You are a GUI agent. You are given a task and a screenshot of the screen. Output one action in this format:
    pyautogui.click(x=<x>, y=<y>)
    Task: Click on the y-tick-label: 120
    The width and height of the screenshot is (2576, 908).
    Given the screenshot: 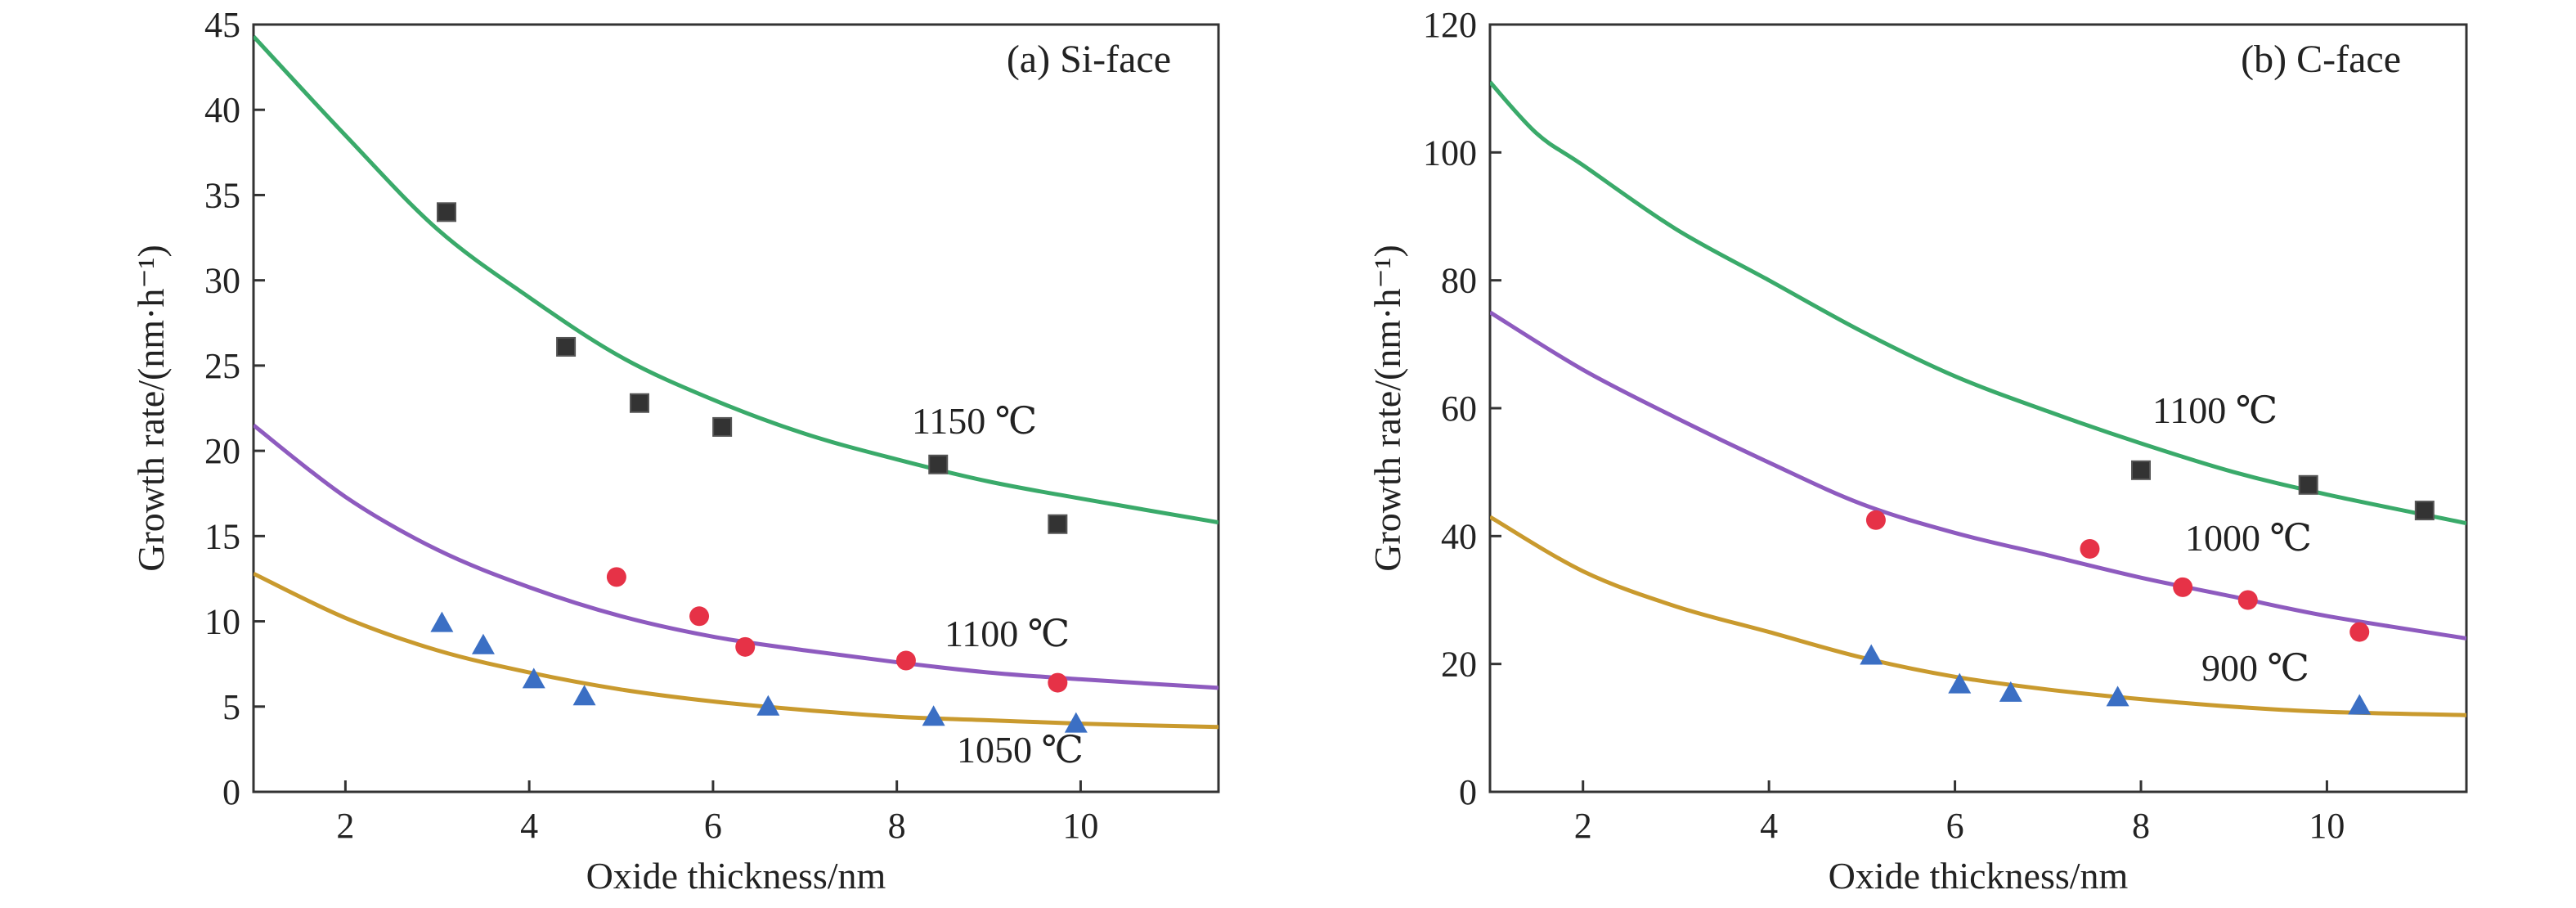 What is the action you would take?
    pyautogui.click(x=1450, y=25)
    